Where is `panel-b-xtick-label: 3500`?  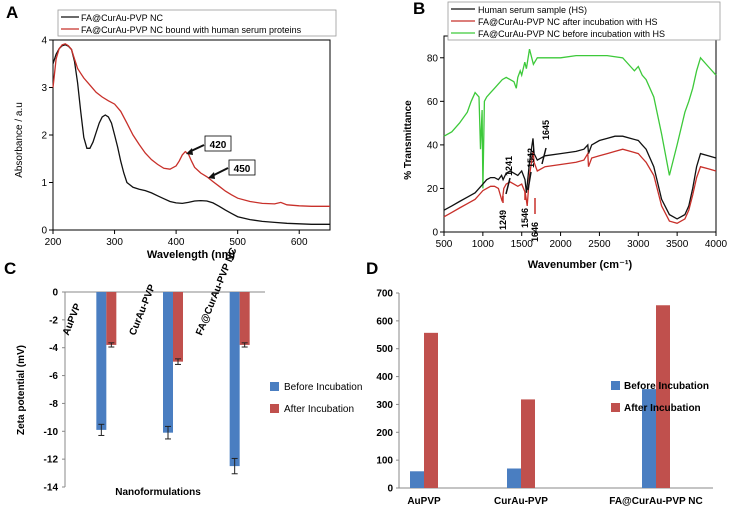 panel-b-xtick-label: 3500 is located at coordinates (677, 244).